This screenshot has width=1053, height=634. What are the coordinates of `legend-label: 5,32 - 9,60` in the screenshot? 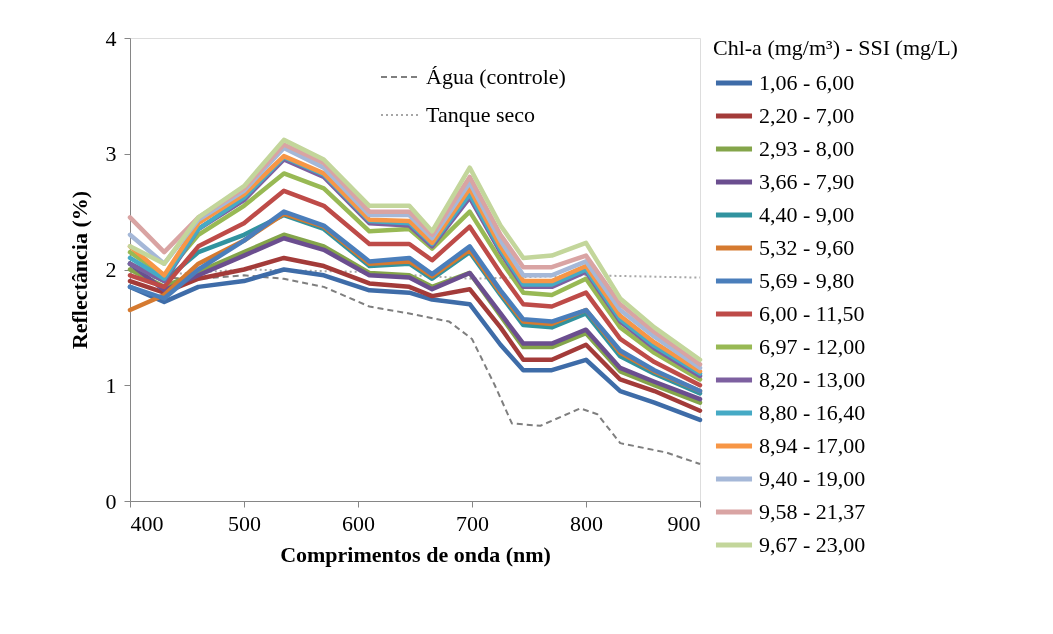 It's located at (807, 247).